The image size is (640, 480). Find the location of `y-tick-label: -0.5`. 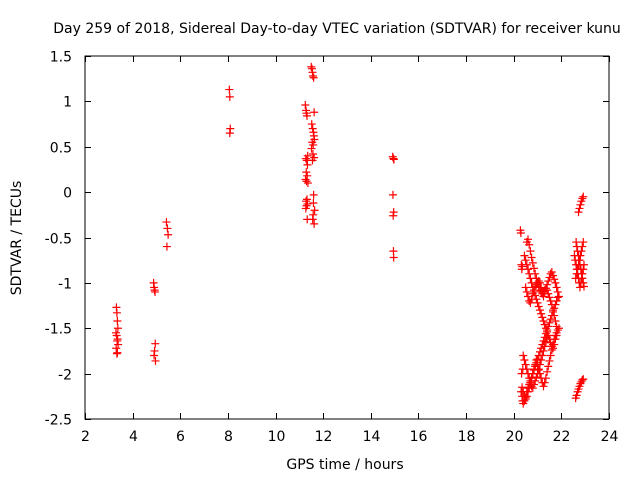

y-tick-label: -0.5 is located at coordinates (58, 240).